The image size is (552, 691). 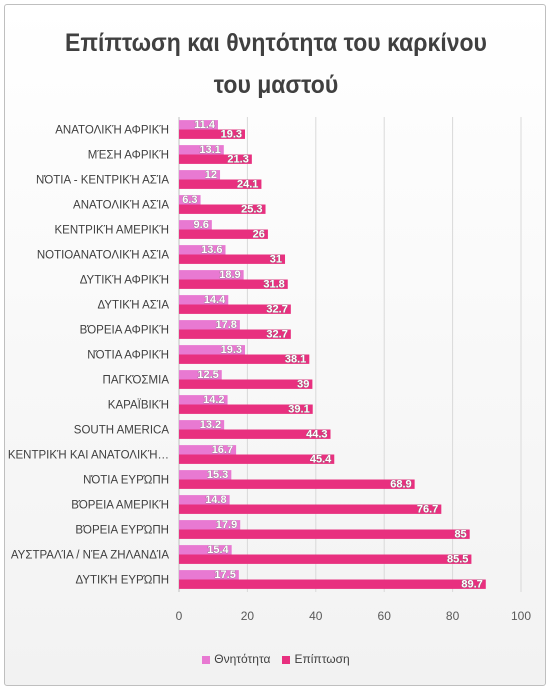 I want to click on legend: Θνητότητα Επίπτωση, so click(x=276, y=659).